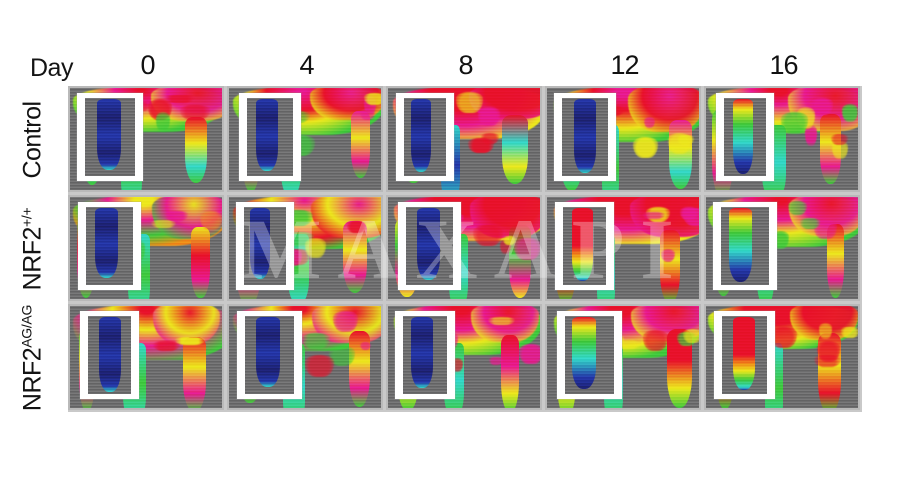 This screenshot has height=500, width=900. Describe the element at coordinates (147, 65) in the screenshot. I see `column-header-day-0: 0` at that location.